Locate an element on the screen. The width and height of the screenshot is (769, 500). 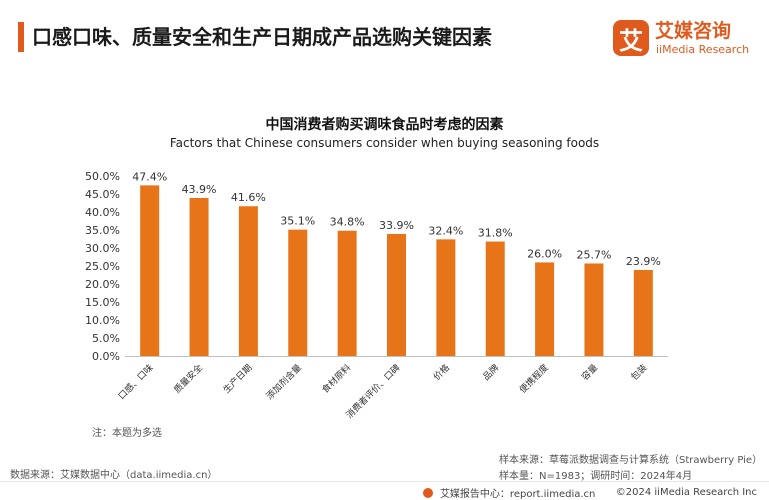
report-center-link: 艾媒报告中心：report.iimedia.cn is located at coordinates (517, 494).